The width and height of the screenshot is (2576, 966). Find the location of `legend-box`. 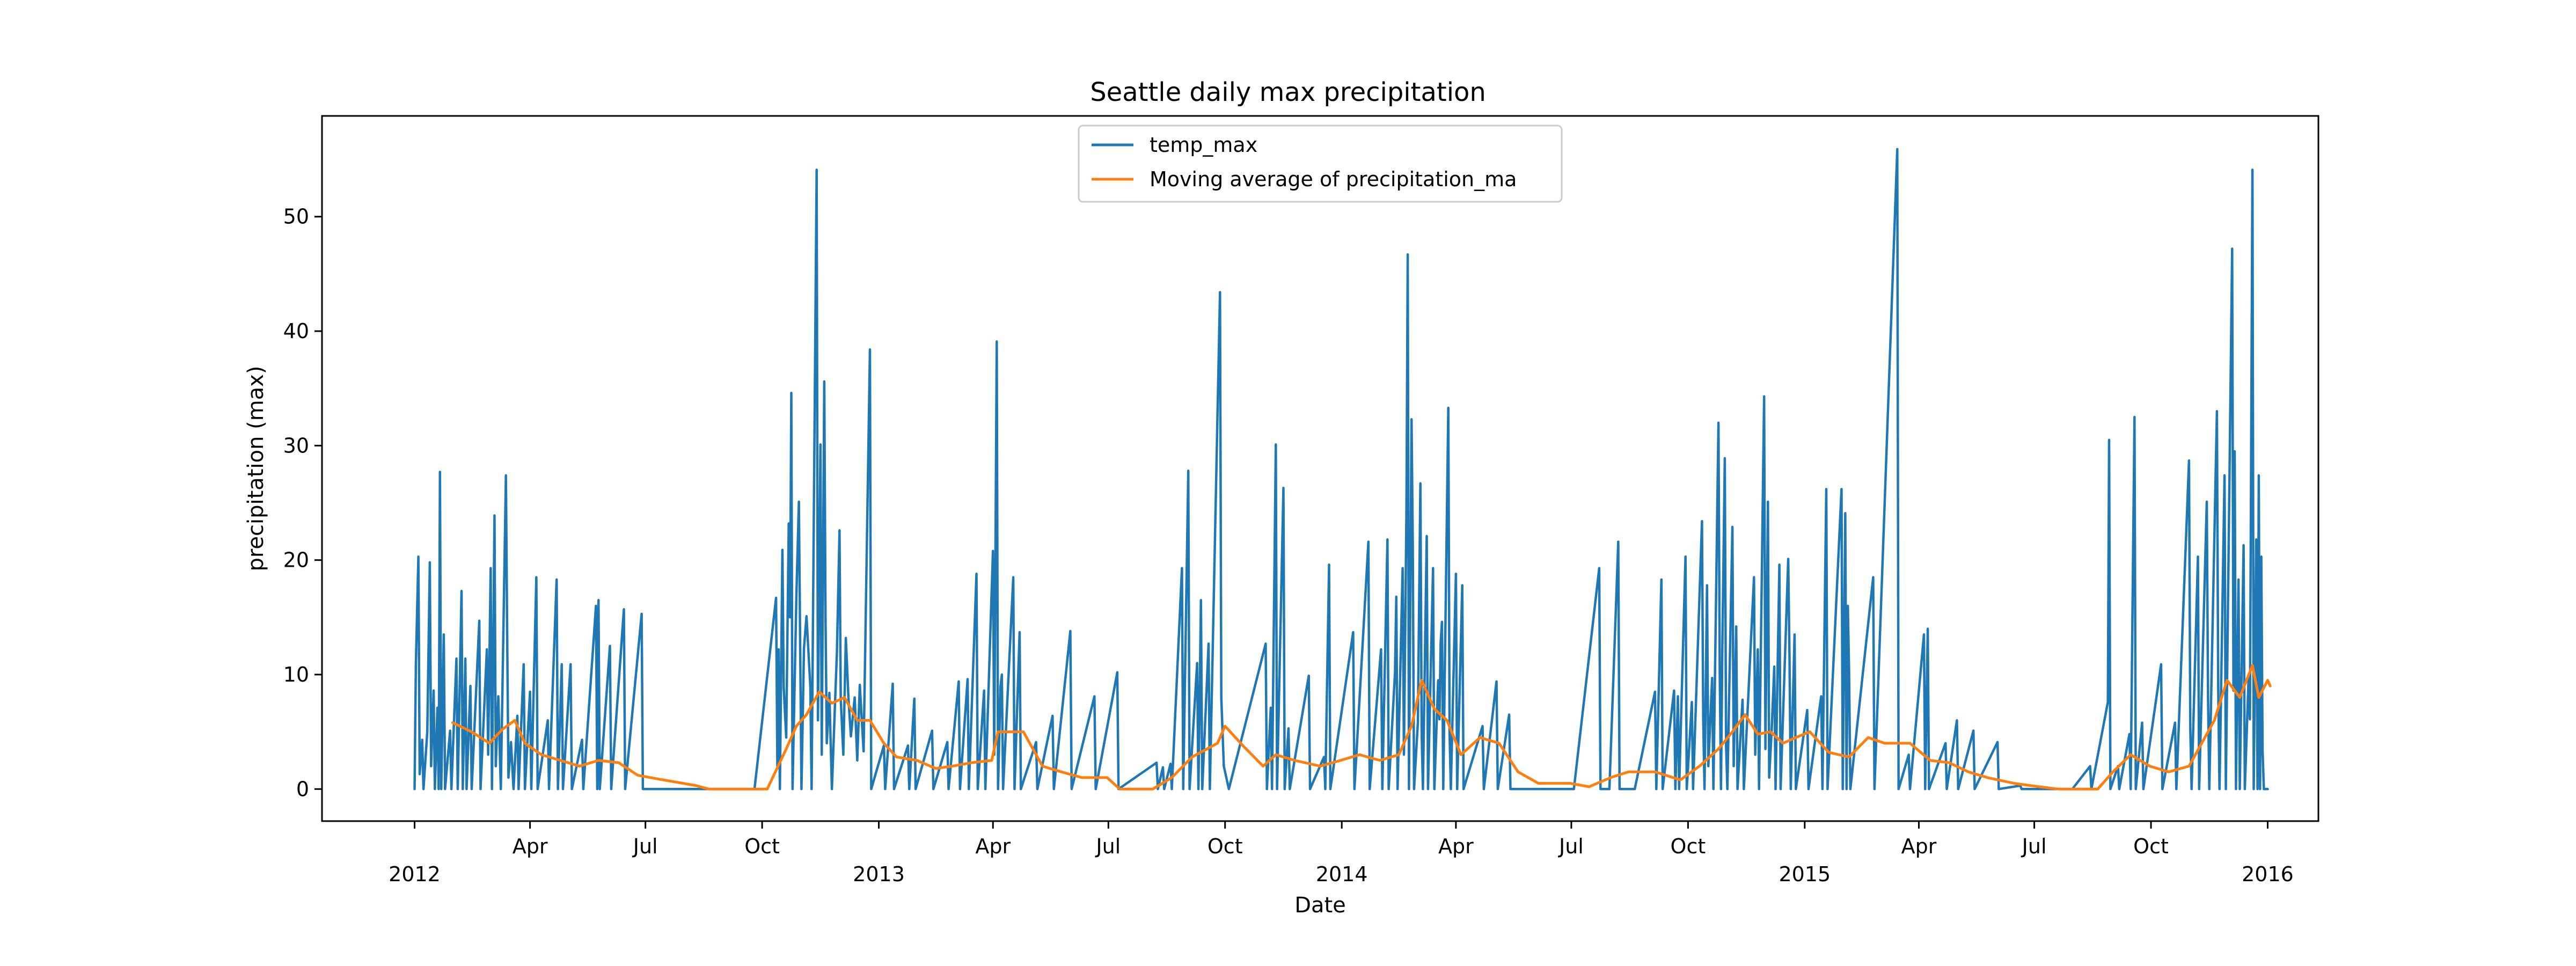

legend-box is located at coordinates (1320, 164).